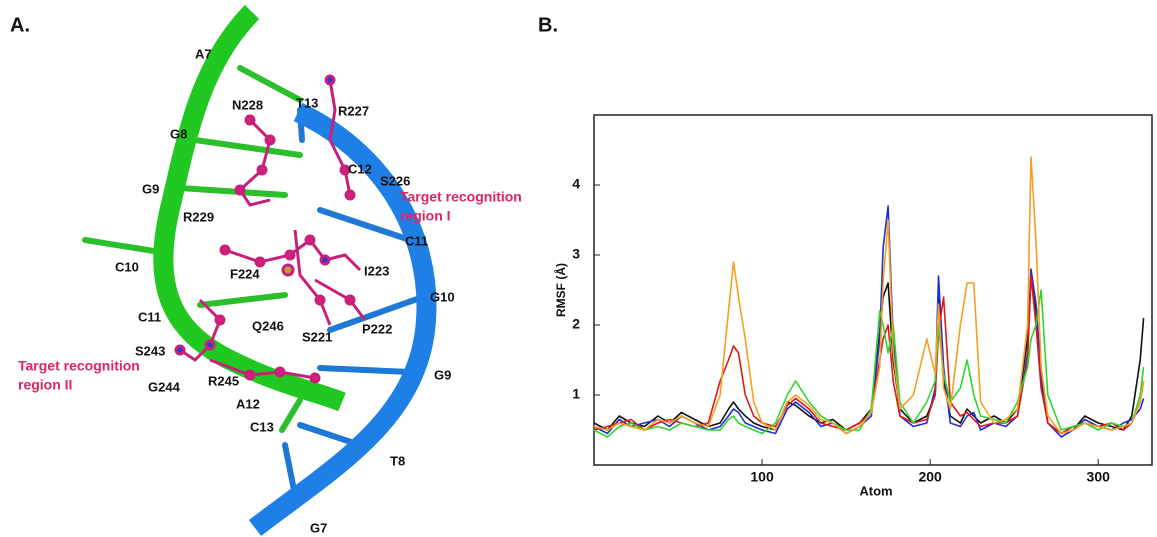 This screenshot has width=1157, height=537. What do you see at coordinates (248, 403) in the screenshot?
I see `base-label: A12` at bounding box center [248, 403].